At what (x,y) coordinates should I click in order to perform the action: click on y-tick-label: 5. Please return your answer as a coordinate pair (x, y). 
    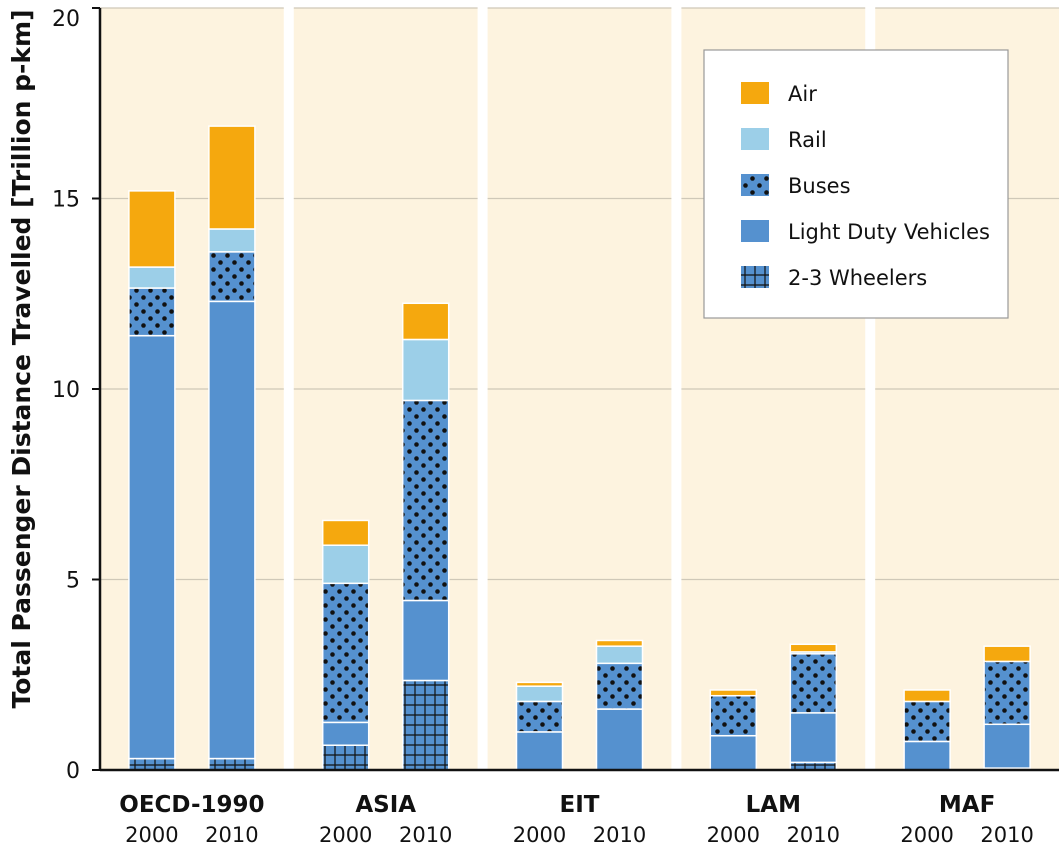
    Looking at the image, I should click on (73, 581).